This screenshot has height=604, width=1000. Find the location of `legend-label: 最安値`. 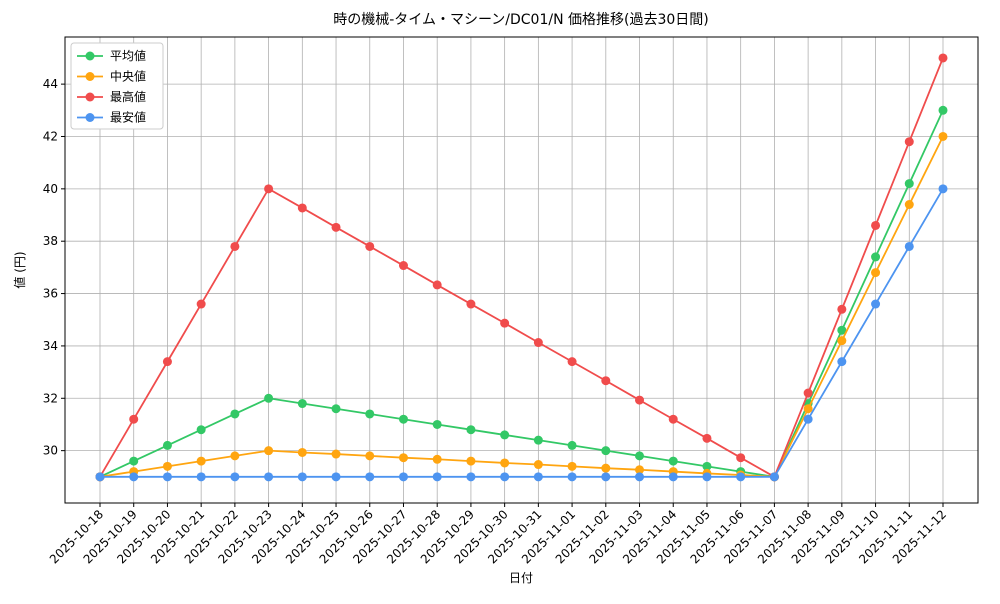

legend-label: 最安値 is located at coordinates (128, 117).